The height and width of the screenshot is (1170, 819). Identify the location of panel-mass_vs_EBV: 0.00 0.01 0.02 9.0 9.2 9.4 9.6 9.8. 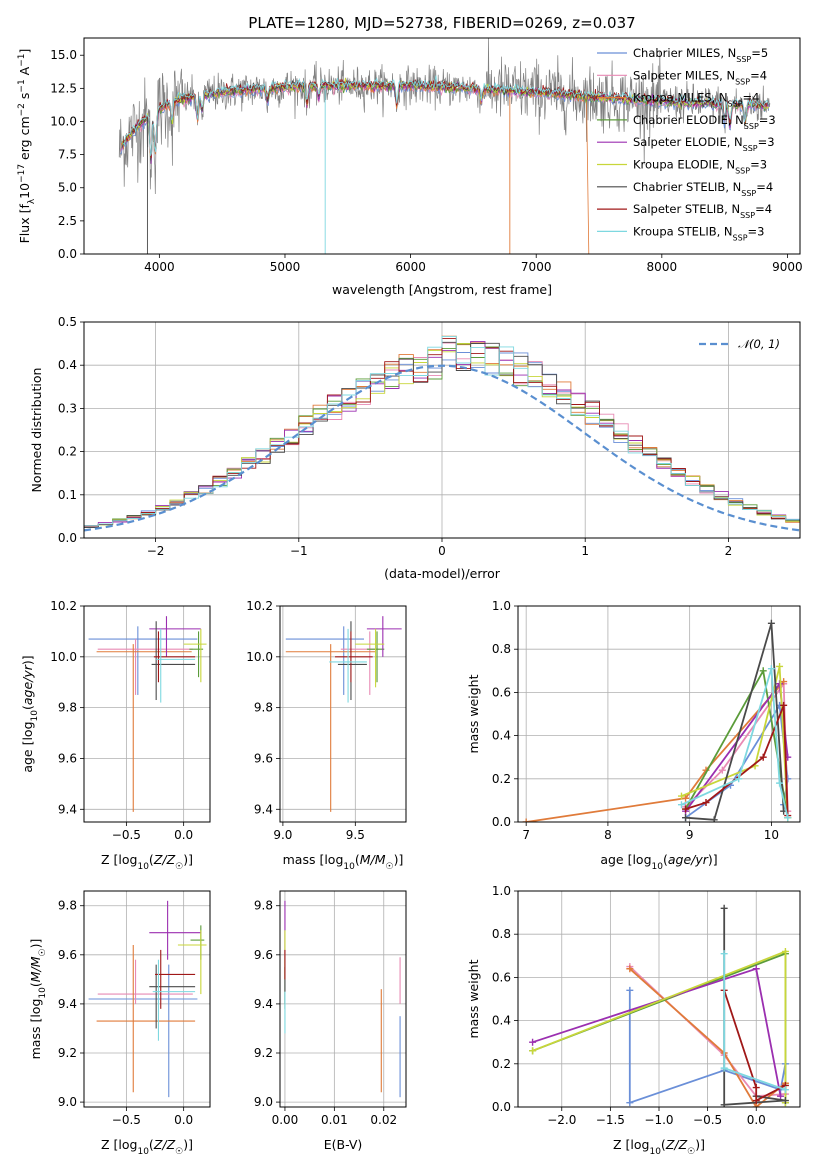
(330, 1008).